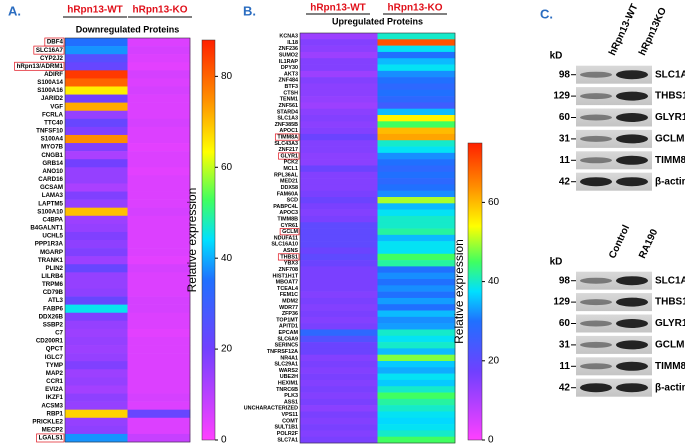  I want to click on row-label: TCEAL4, so click(287, 289).